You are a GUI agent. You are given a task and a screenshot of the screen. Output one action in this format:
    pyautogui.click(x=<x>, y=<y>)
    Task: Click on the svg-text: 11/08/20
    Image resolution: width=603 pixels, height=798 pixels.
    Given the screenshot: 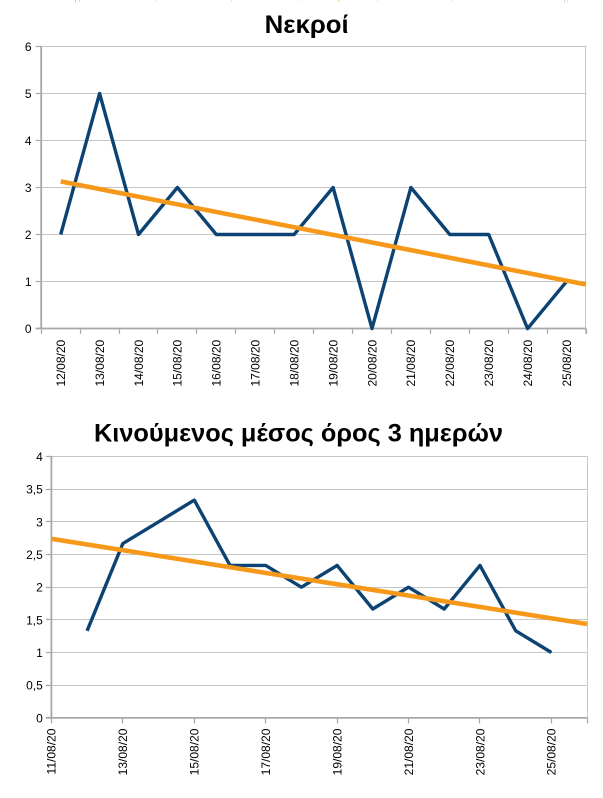 What is the action you would take?
    pyautogui.click(x=52, y=751)
    